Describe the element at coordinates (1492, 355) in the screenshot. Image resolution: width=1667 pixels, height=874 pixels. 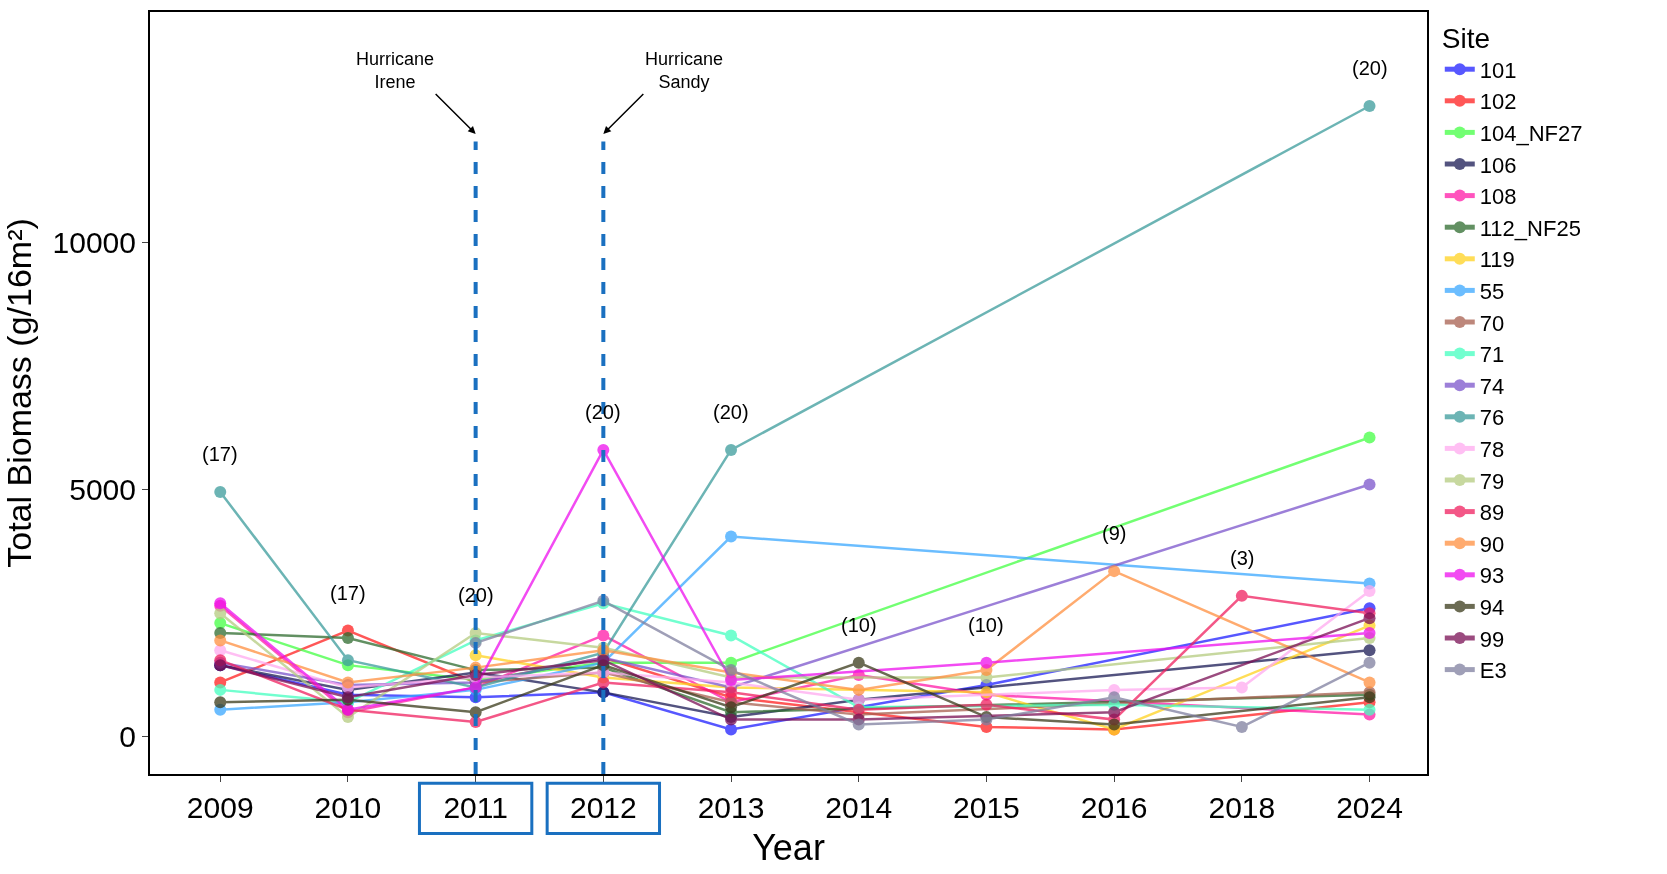
I see `legend-label: 71` at that location.